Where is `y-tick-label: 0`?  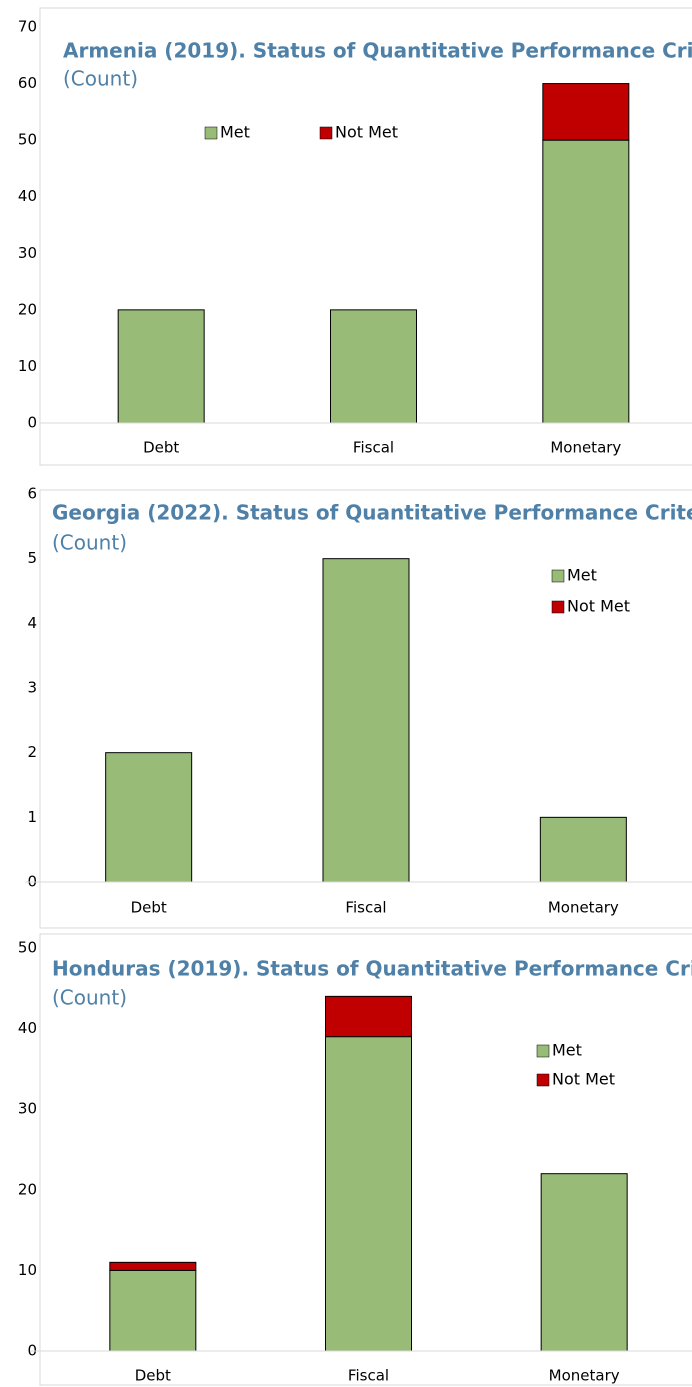 y-tick-label: 0 is located at coordinates (32, 423).